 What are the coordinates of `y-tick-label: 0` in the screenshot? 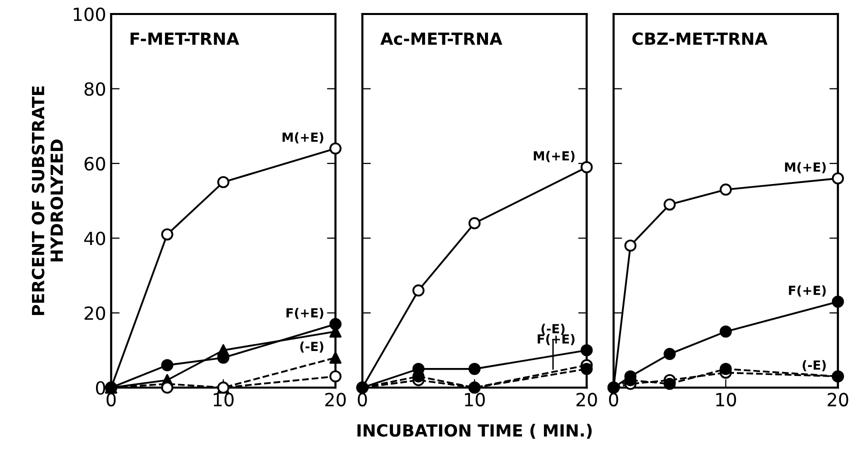 It's located at (101, 388).